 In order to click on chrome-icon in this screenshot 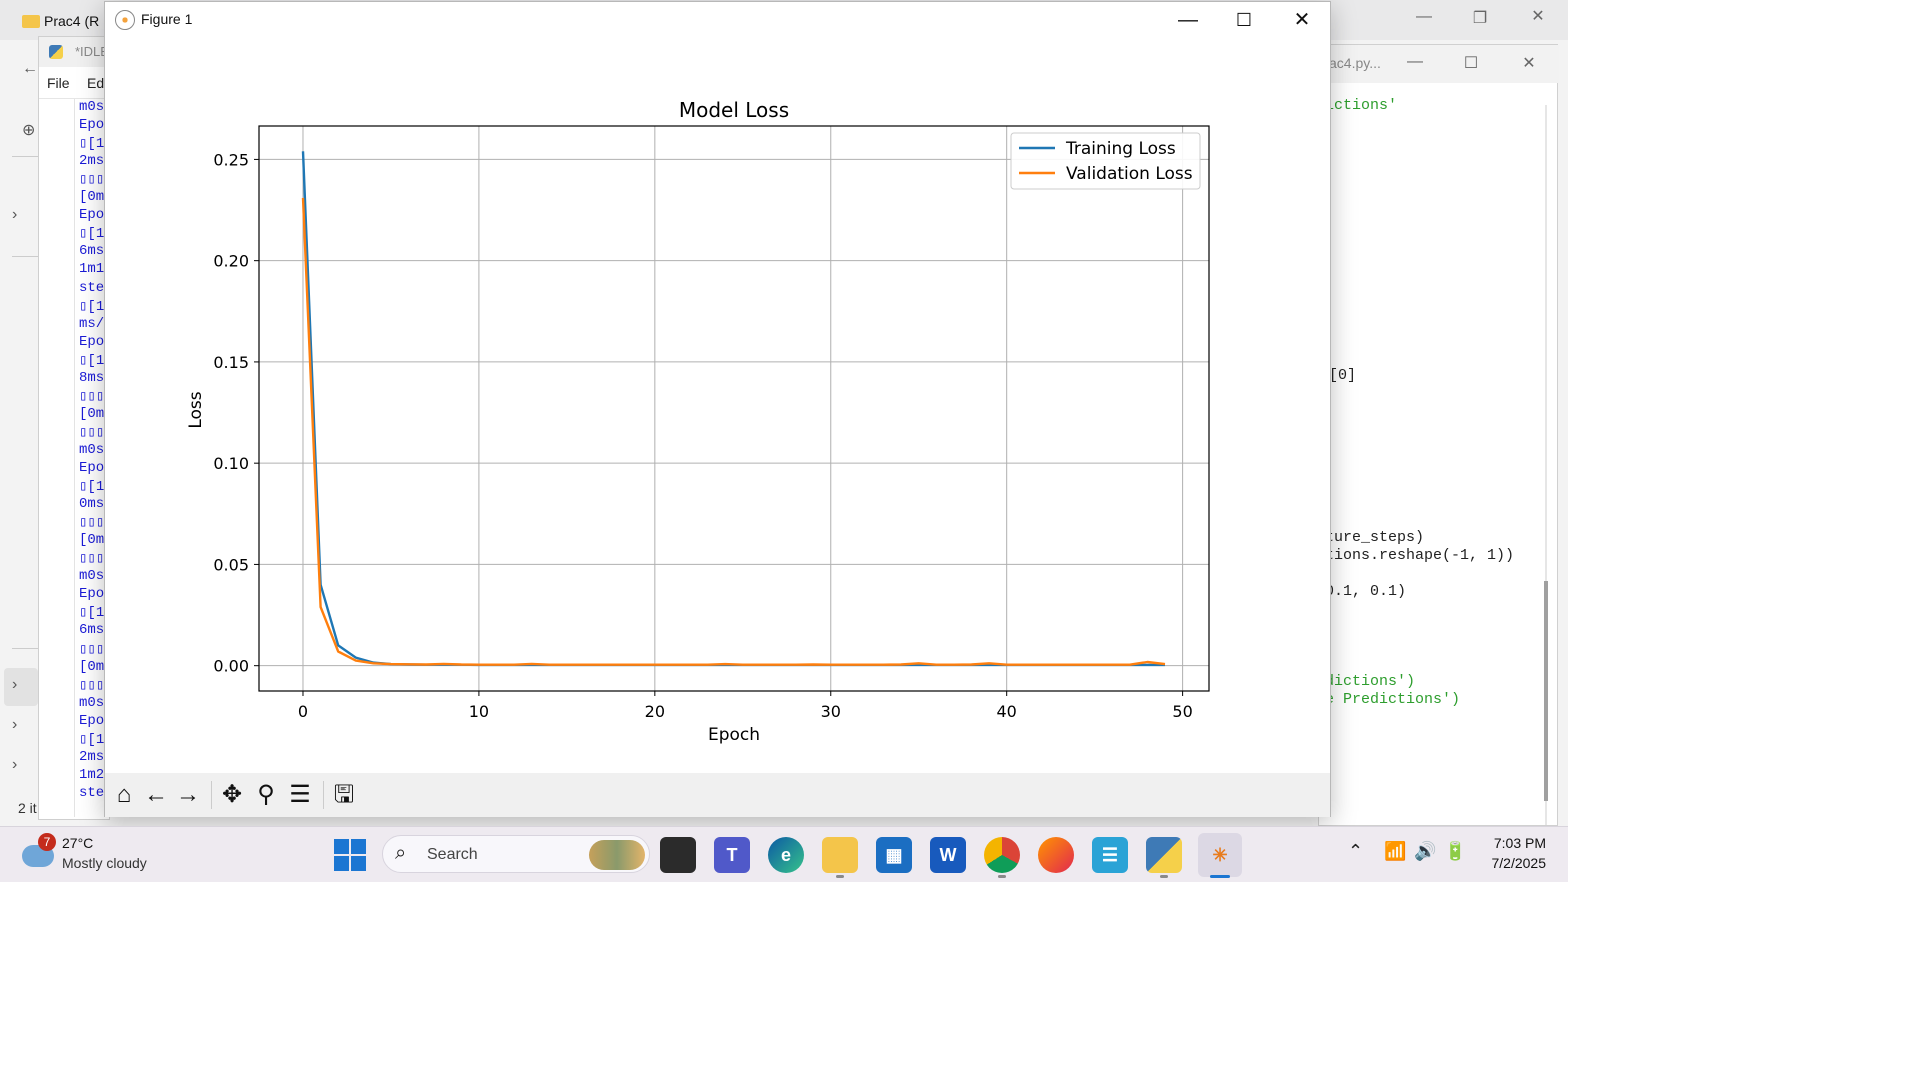, I will do `click(1002, 855)`.